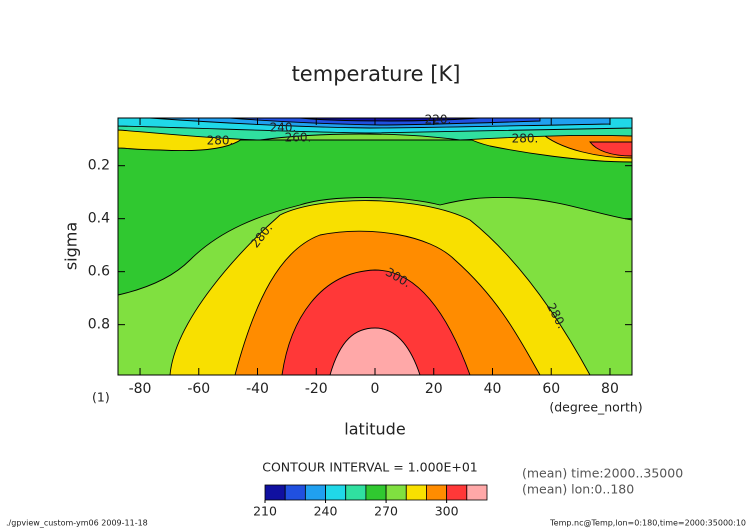 Image resolution: width=752 pixels, height=532 pixels. Describe the element at coordinates (71, 246) in the screenshot. I see `y-axis-label: sigma` at that location.